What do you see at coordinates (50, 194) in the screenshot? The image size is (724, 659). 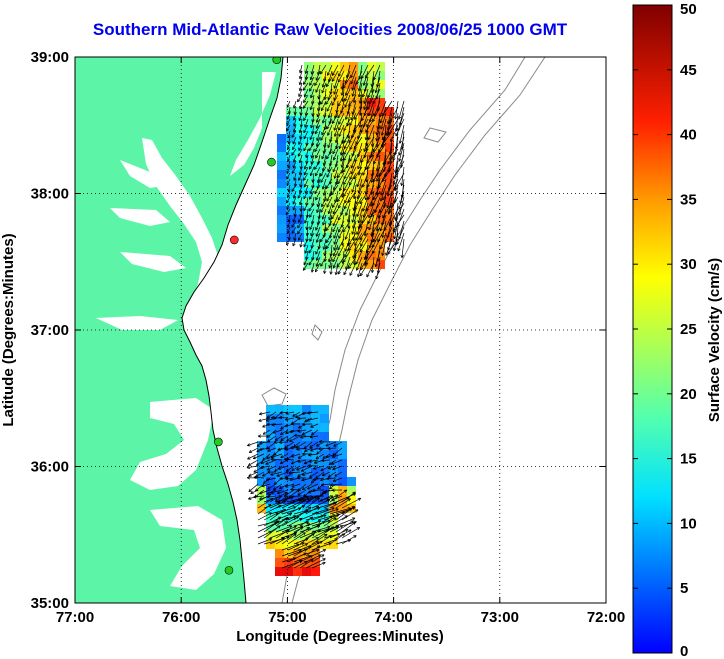 I see `y-tick-label: 38:00` at bounding box center [50, 194].